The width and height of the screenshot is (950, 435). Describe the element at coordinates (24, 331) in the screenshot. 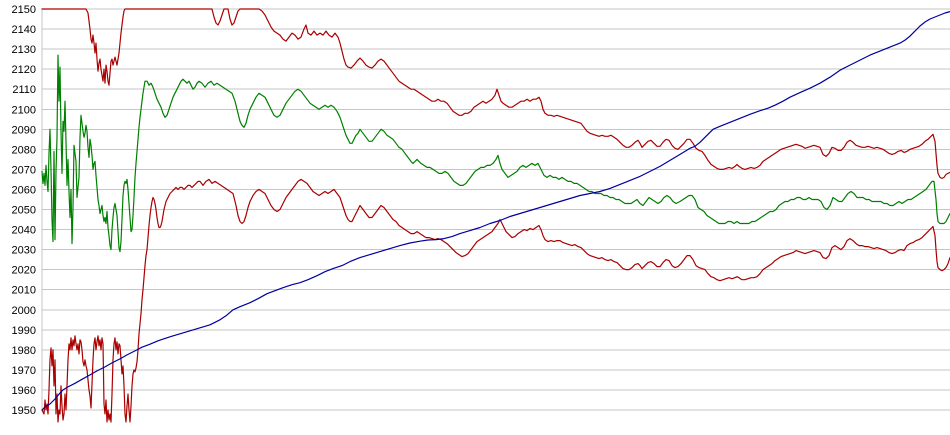

I see `y-axis-tick-label-1990: 1990` at that location.